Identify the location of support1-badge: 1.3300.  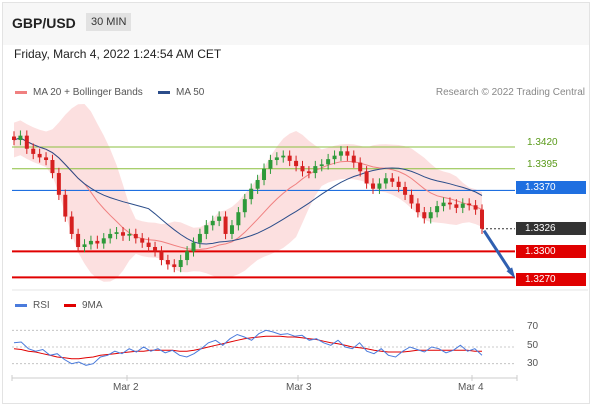
(551, 251).